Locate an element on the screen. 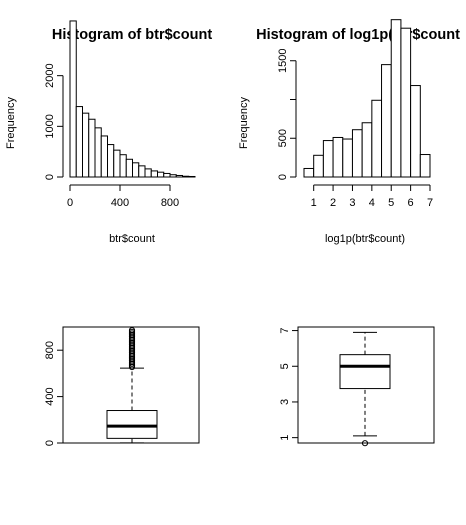  boxplot-2-box is located at coordinates (365, 389).